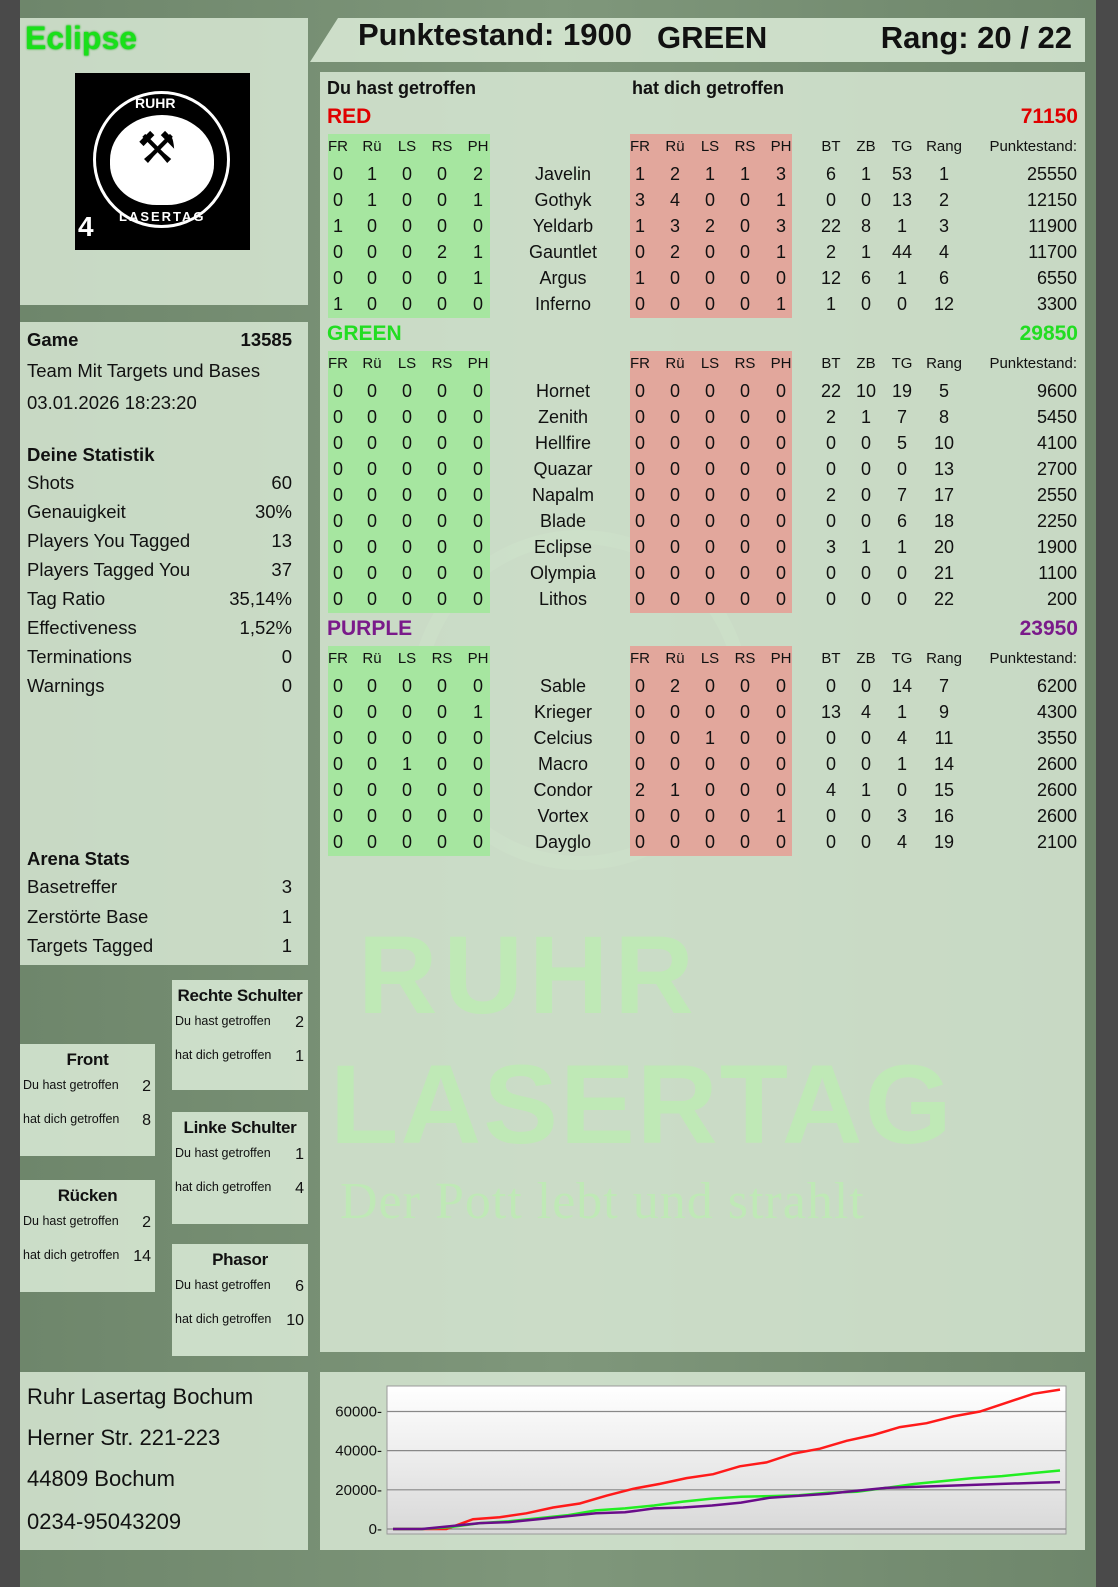 Image resolution: width=1118 pixels, height=1587 pixels. Describe the element at coordinates (90, 945) in the screenshot. I see `stat-label: Targets Tagged` at that location.